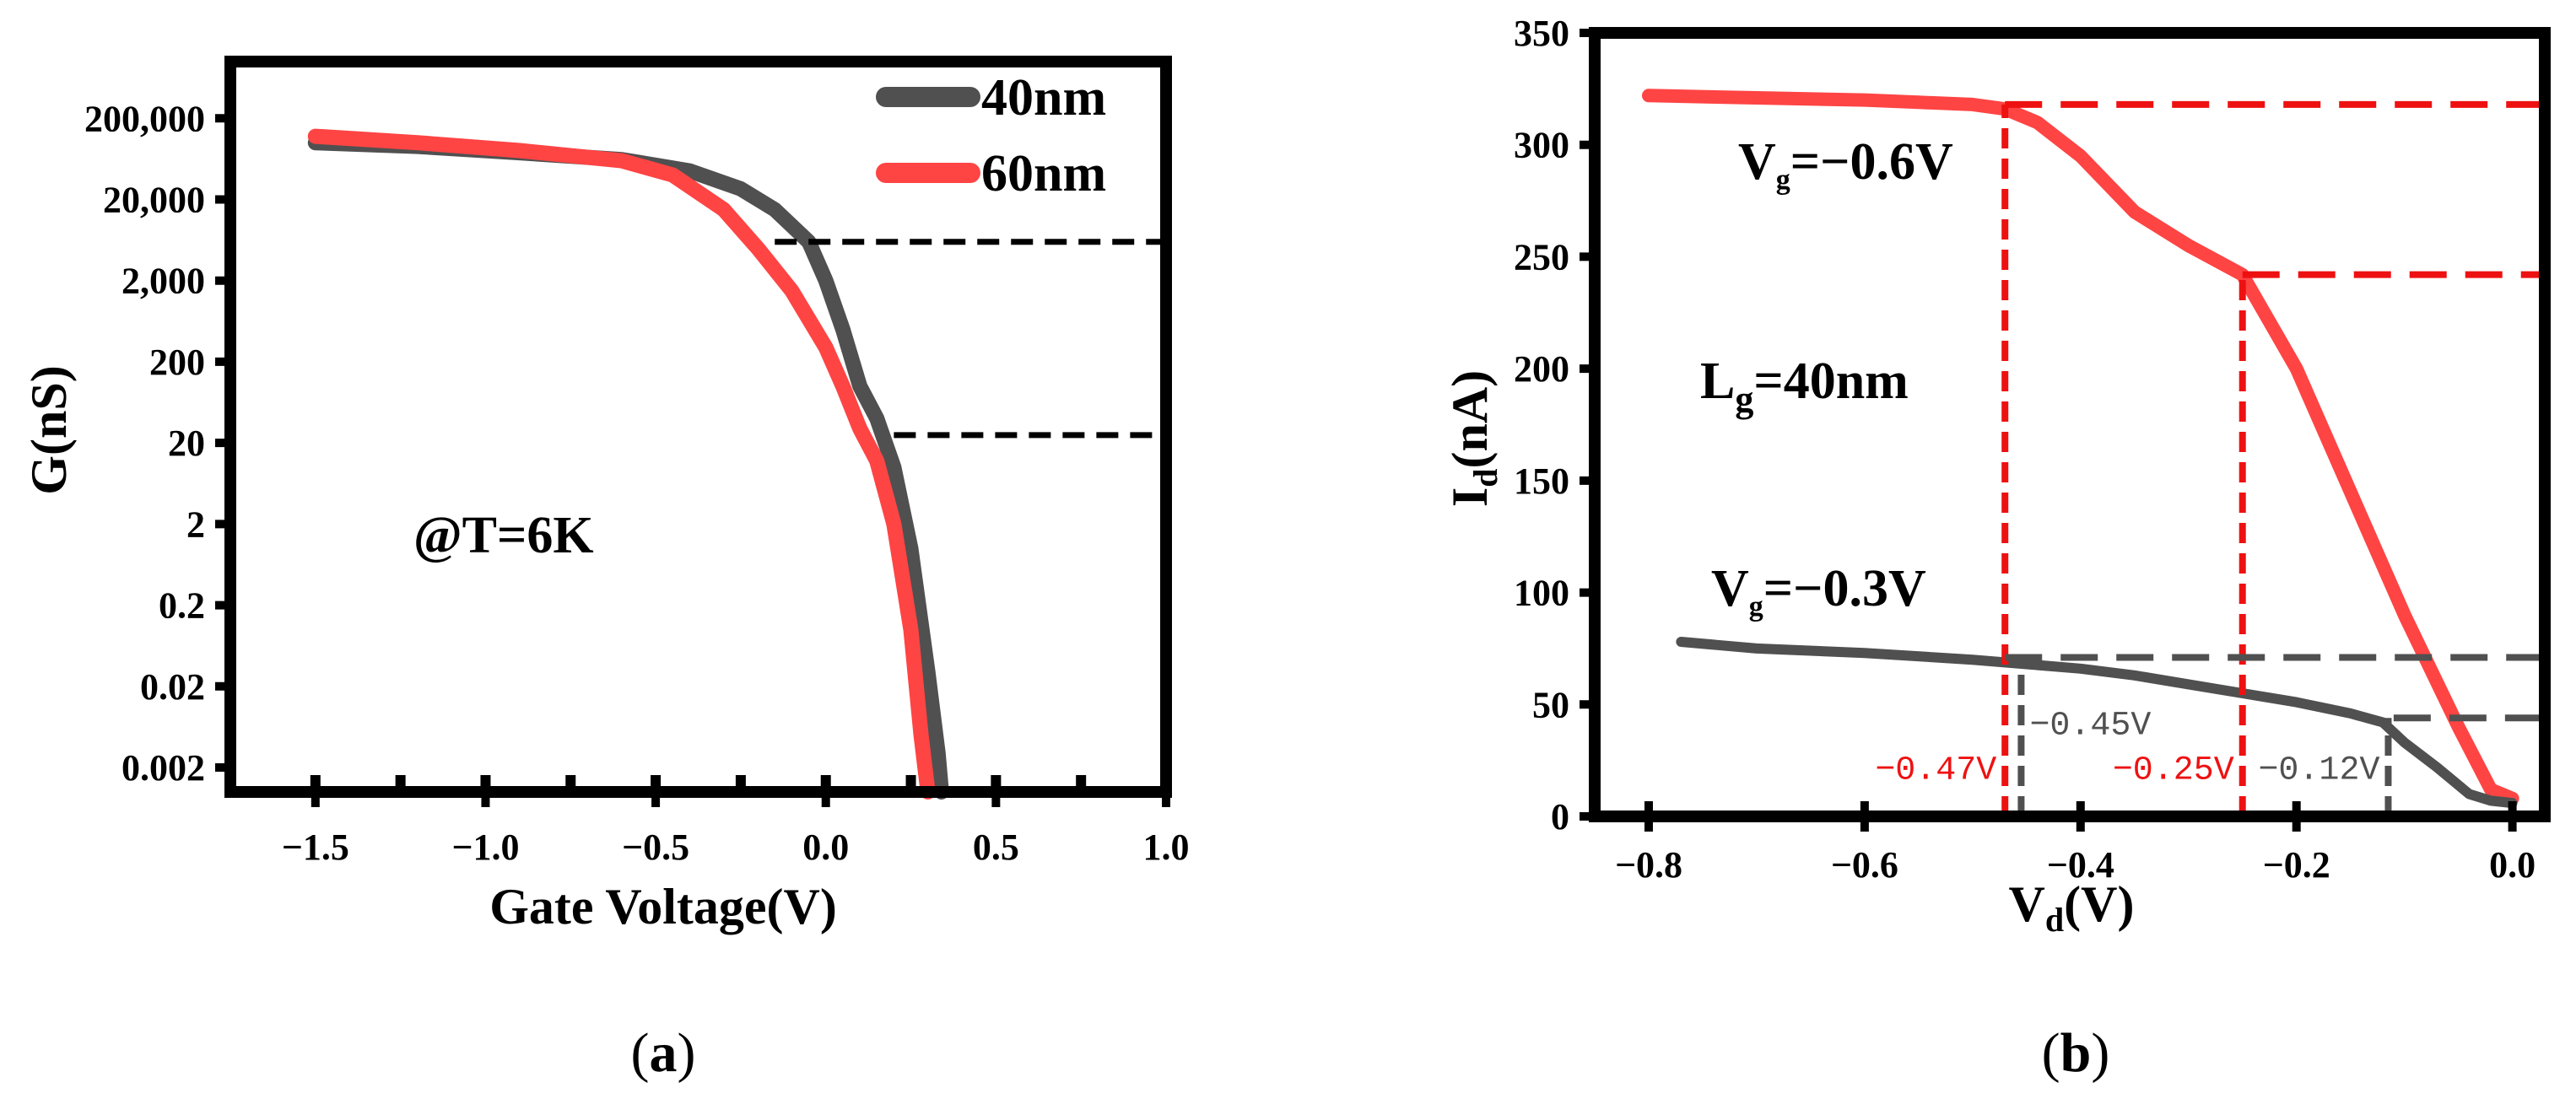 This screenshot has height=1104, width=2576. I want to click on panel-b-gate-length-annotation: Lg=40nm, so click(1804, 386).